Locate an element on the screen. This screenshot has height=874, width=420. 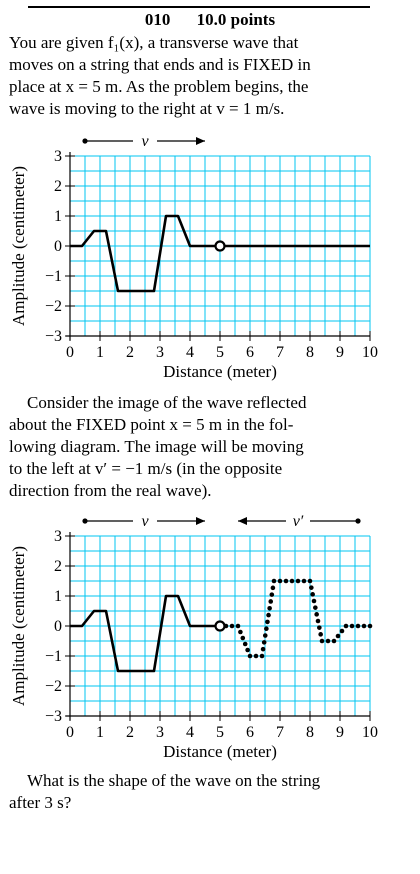
x-tick-label: 10 is located at coordinates (370, 352).